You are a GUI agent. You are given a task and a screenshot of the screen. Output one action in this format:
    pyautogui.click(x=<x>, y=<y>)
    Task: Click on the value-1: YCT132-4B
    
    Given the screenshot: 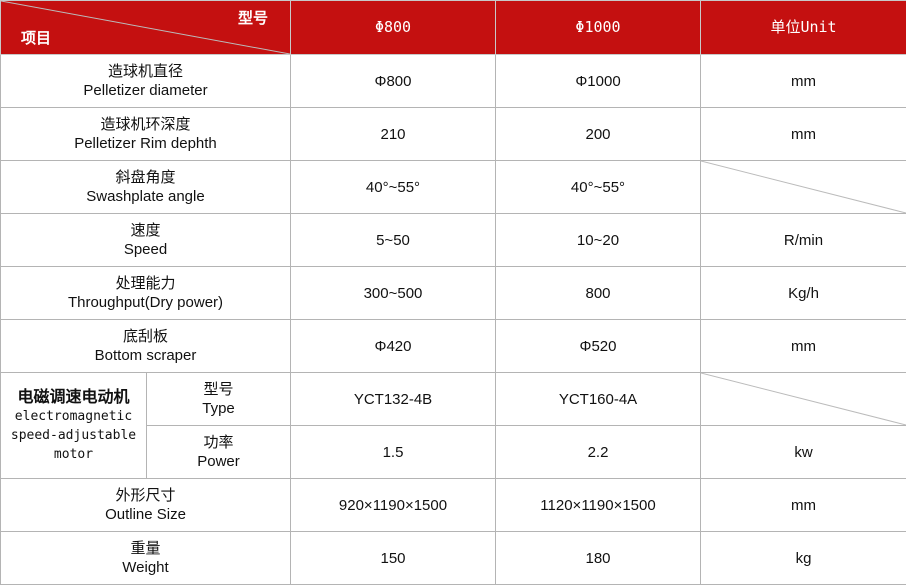 What is the action you would take?
    pyautogui.click(x=393, y=399)
    